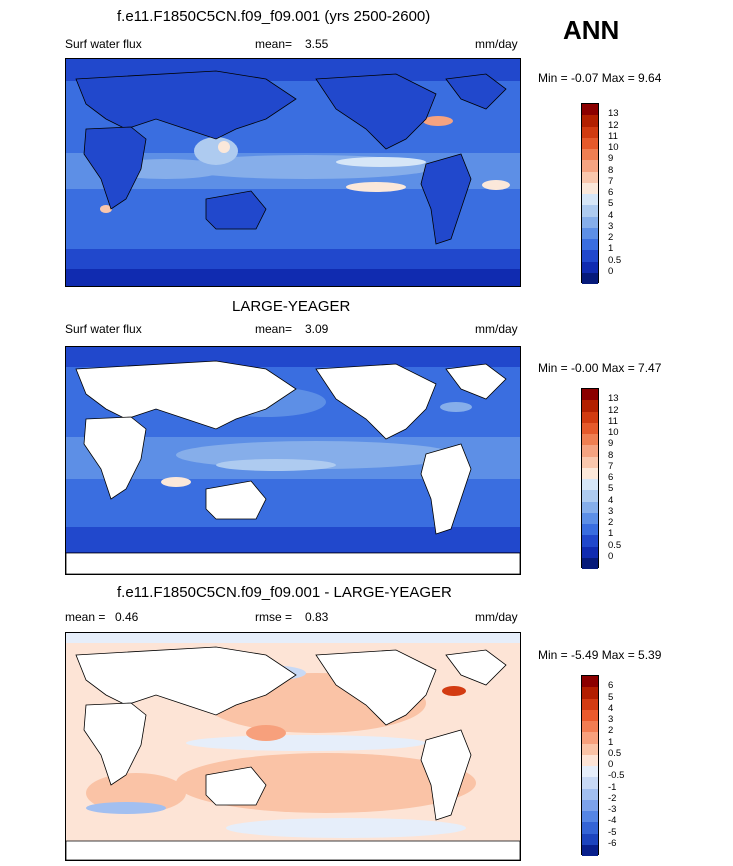 This screenshot has height=866, width=733. Describe the element at coordinates (612, 843) in the screenshot. I see `colorbar-tick-label: -6` at that location.